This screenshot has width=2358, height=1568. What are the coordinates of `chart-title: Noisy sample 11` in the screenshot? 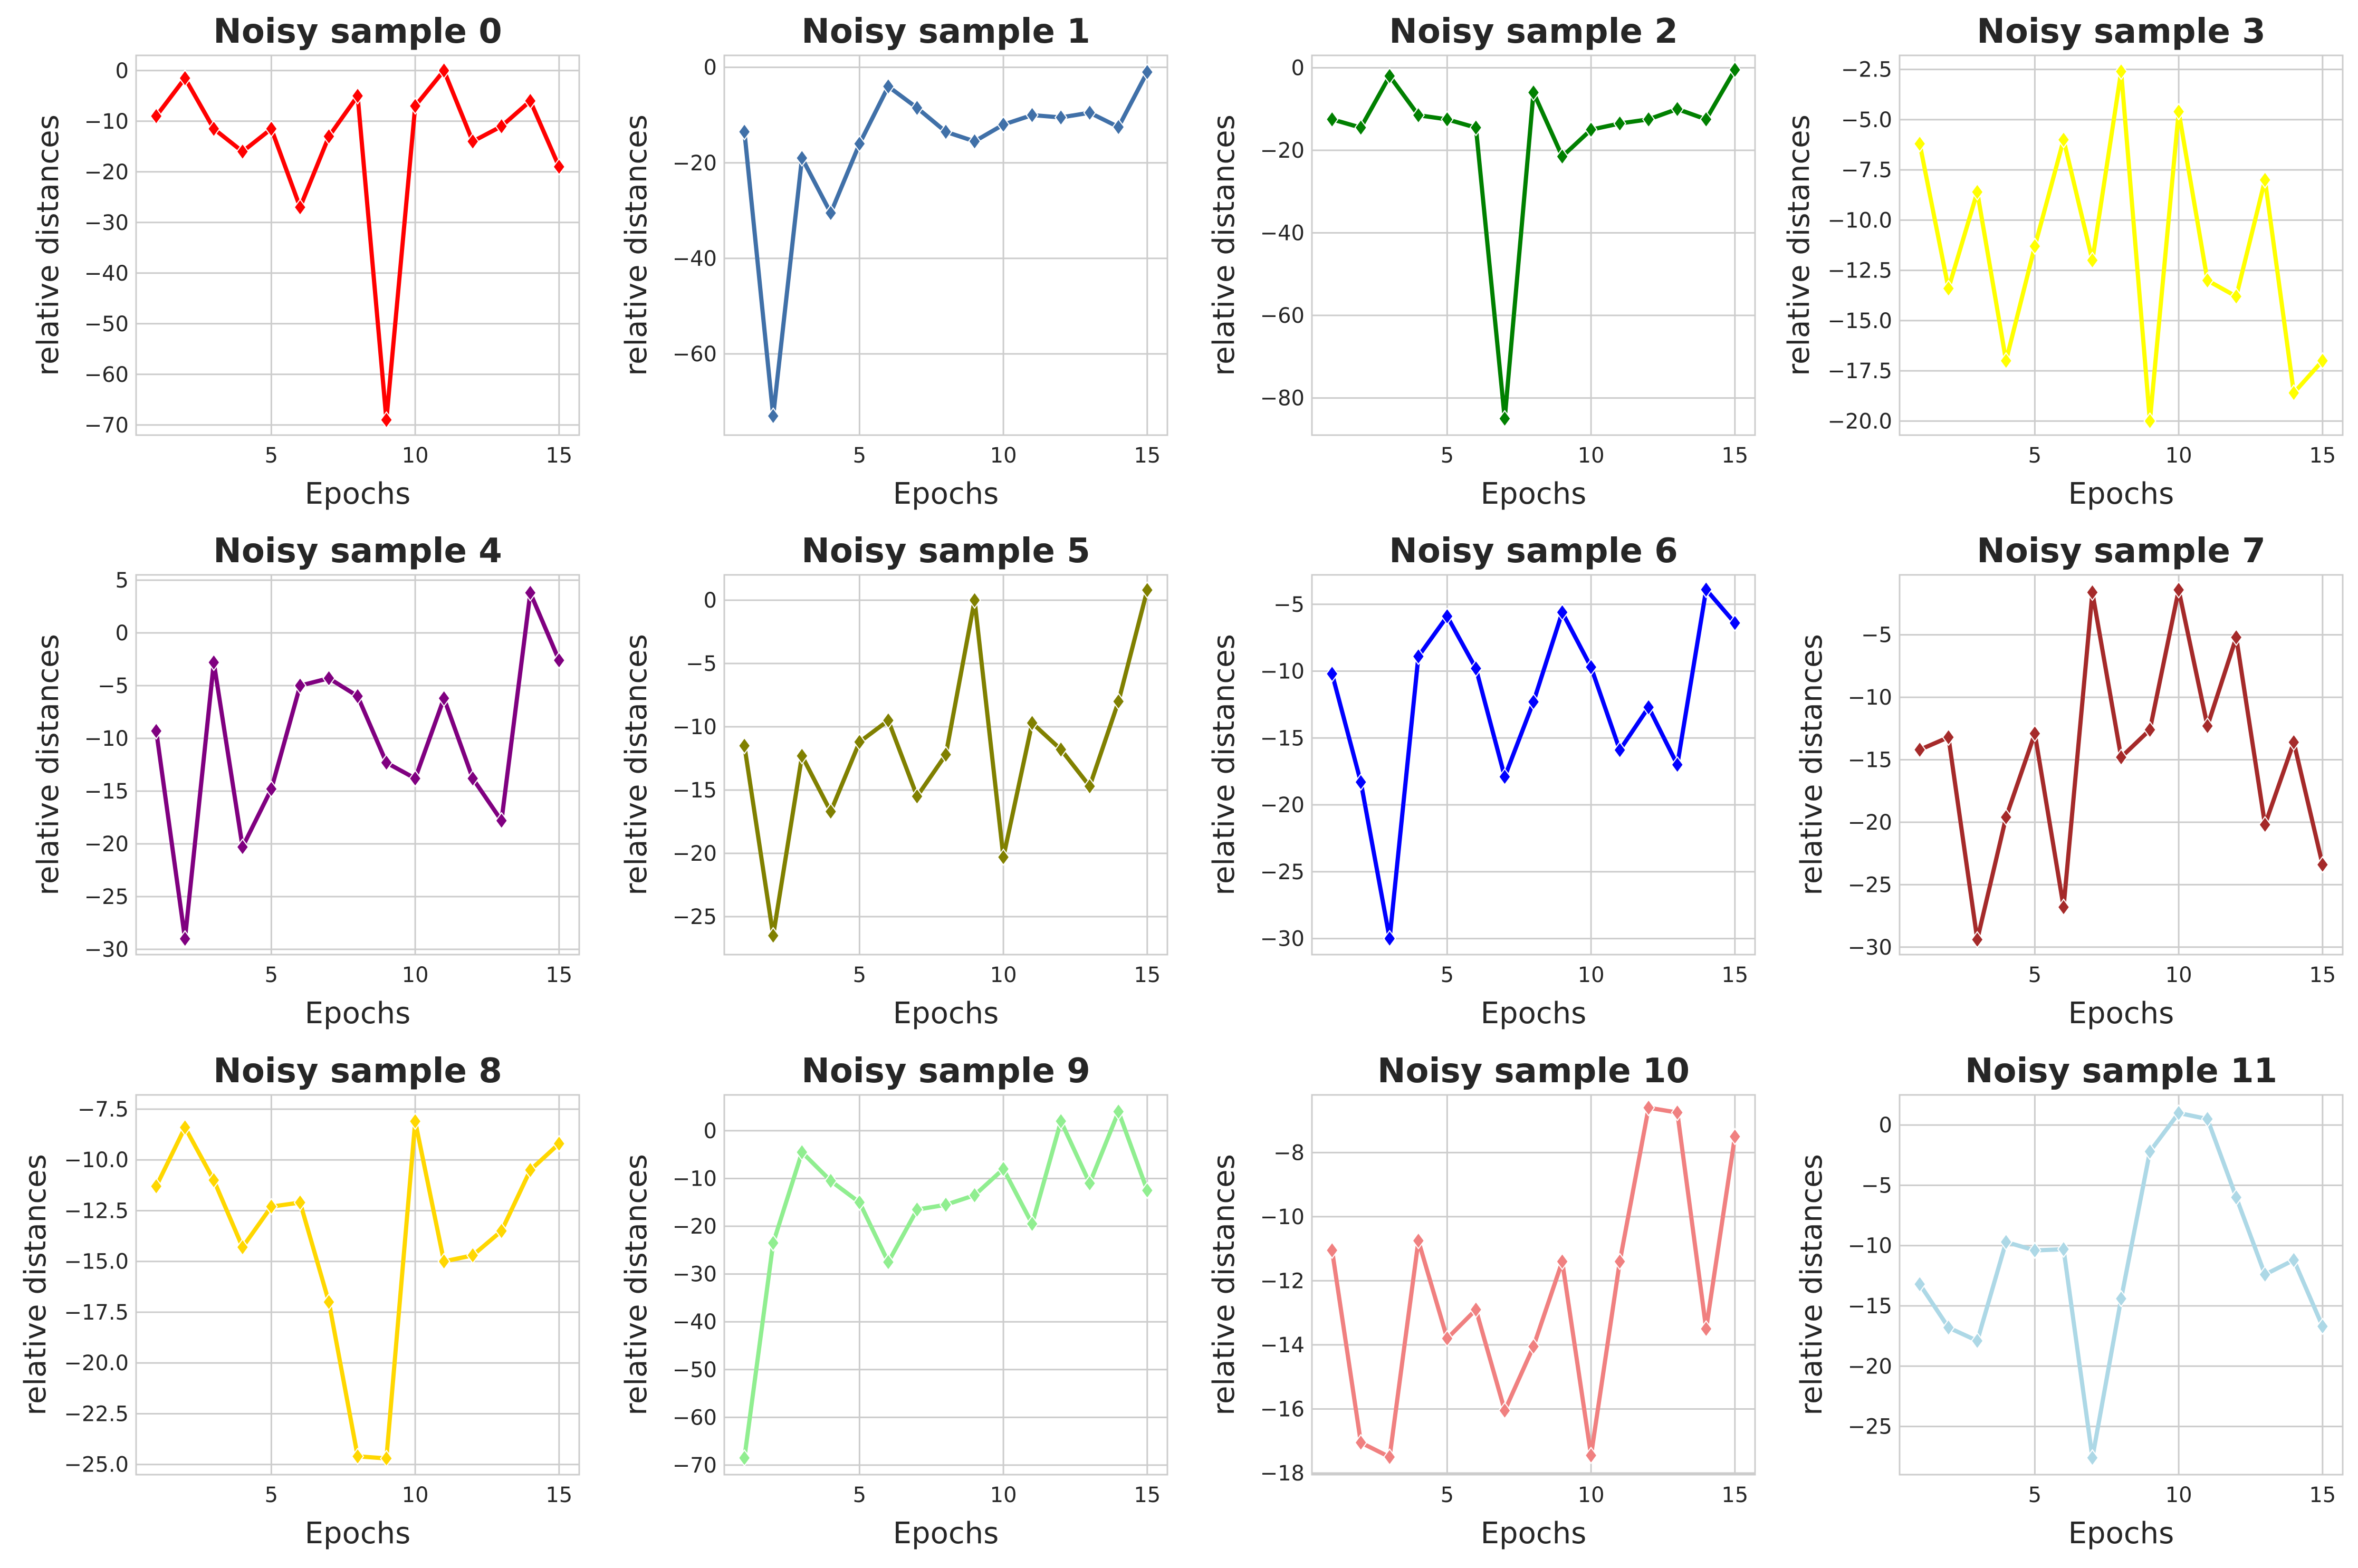 It's located at (2121, 1071).